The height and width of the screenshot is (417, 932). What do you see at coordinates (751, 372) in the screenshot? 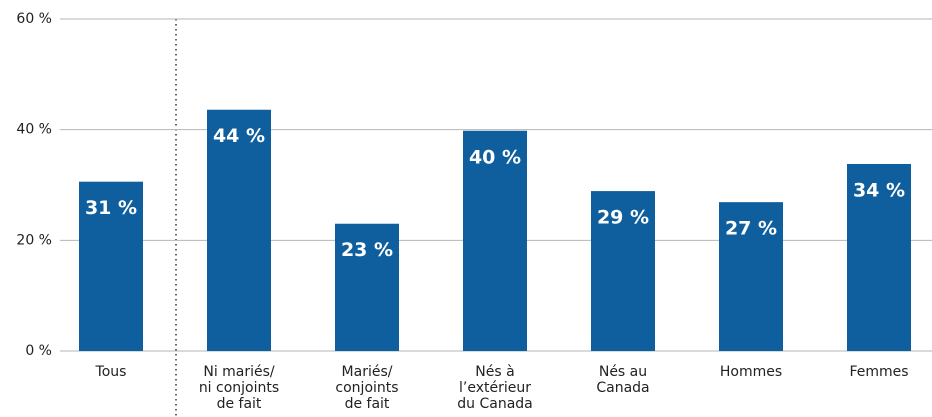
I see `x-tick-label: Hommes` at bounding box center [751, 372].